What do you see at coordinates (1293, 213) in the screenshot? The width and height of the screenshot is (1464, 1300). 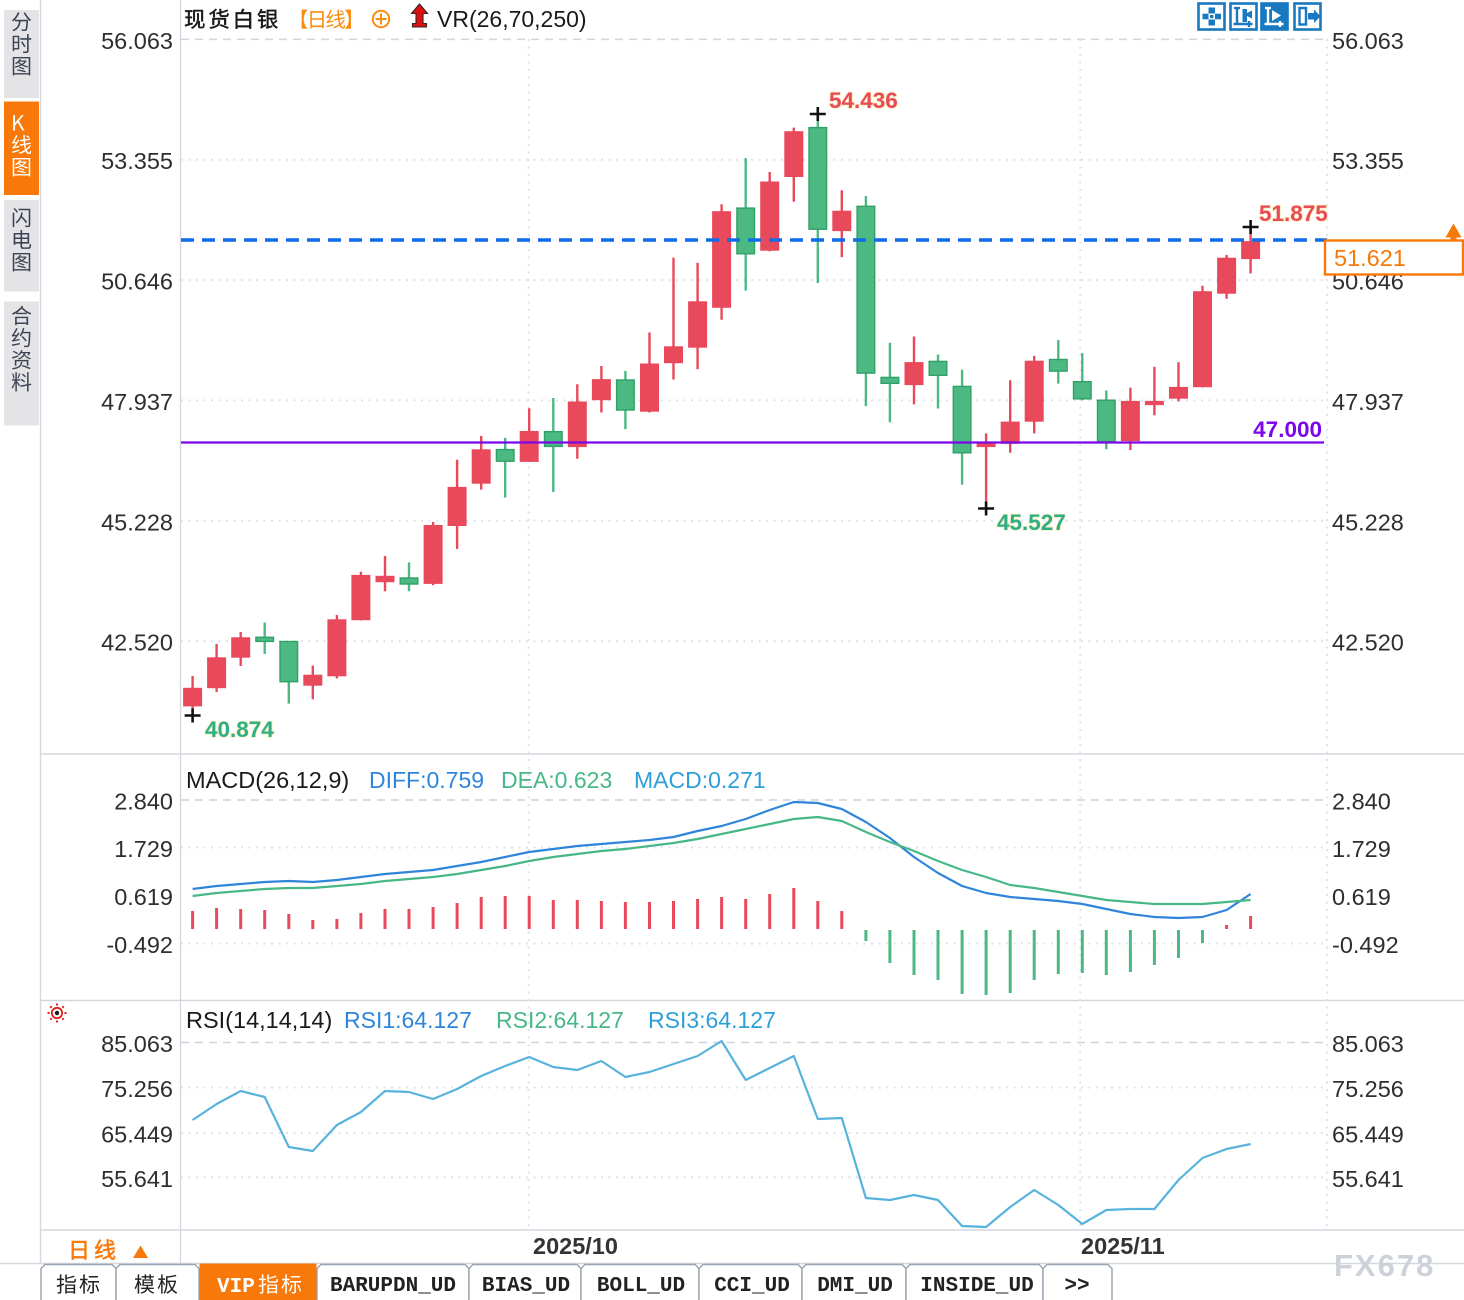 I see `svg-text: 51.875` at bounding box center [1293, 213].